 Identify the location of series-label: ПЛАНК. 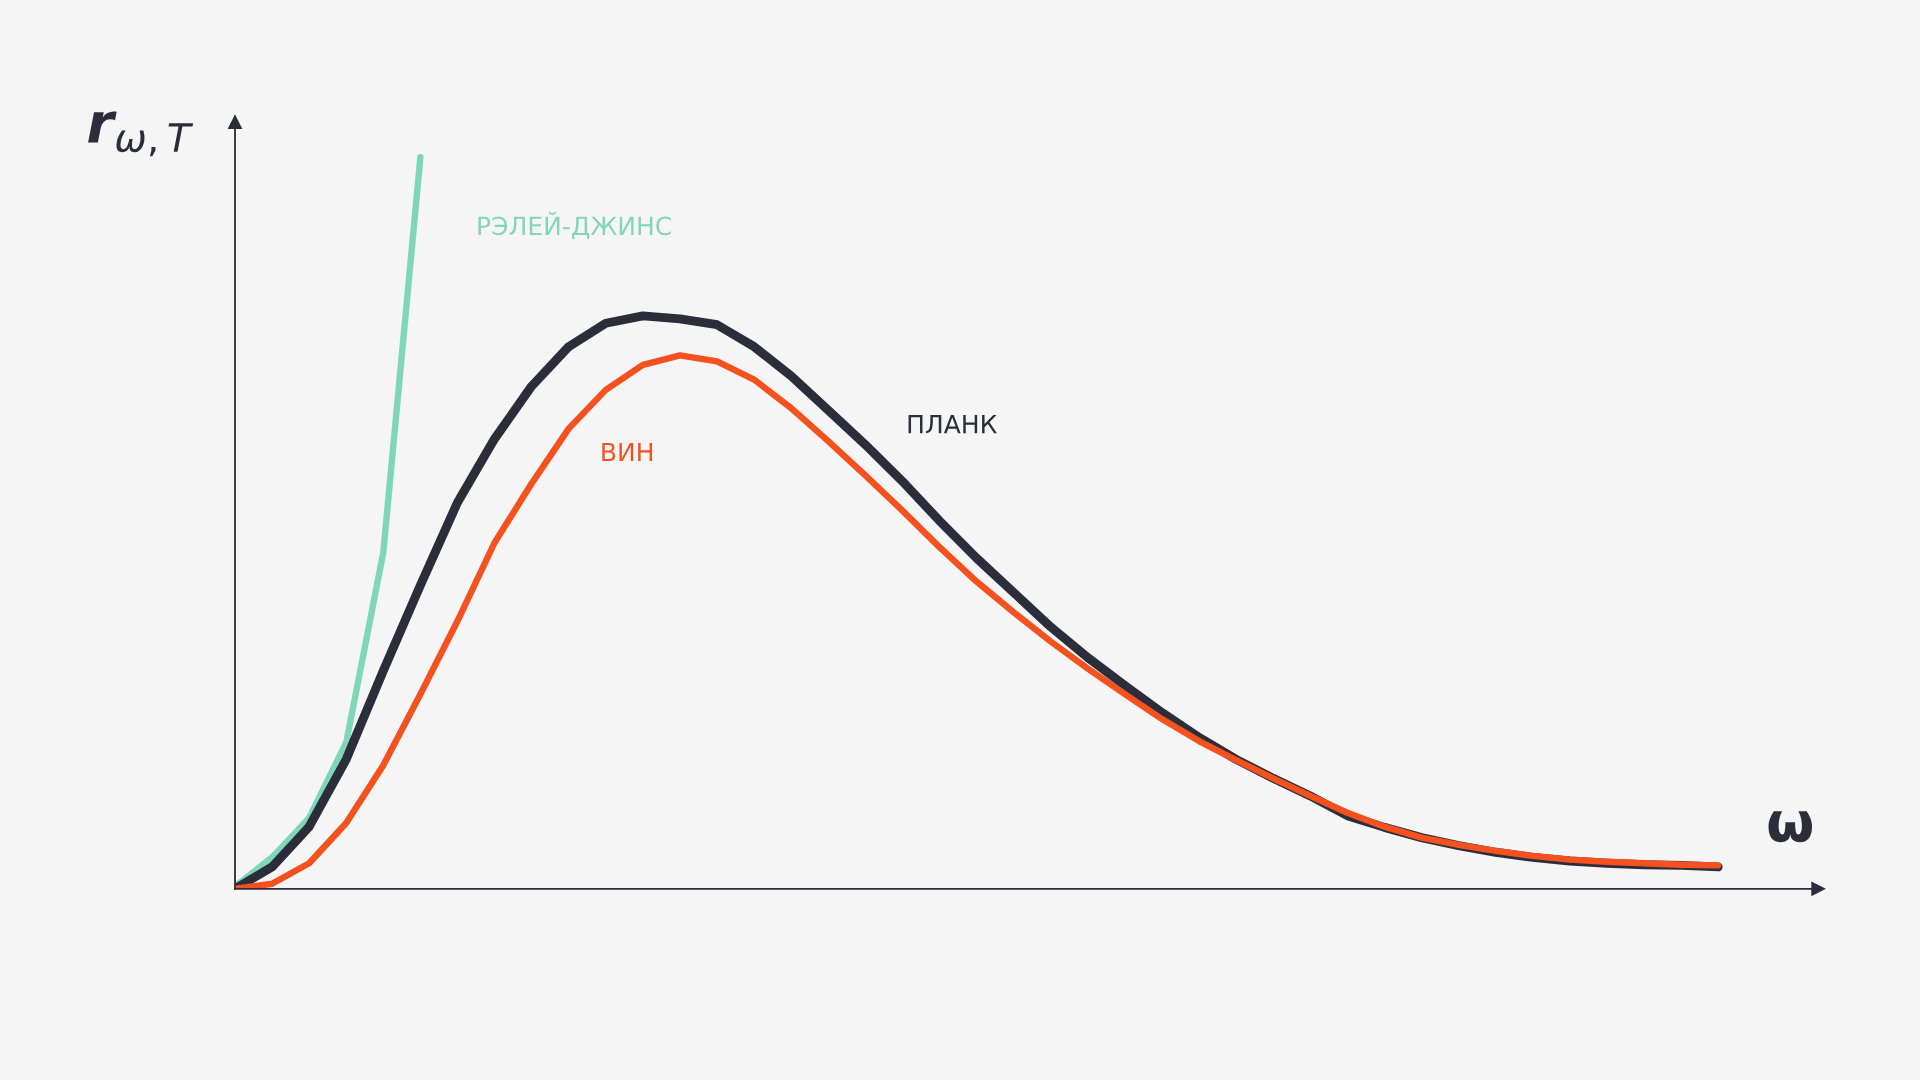
(952, 424).